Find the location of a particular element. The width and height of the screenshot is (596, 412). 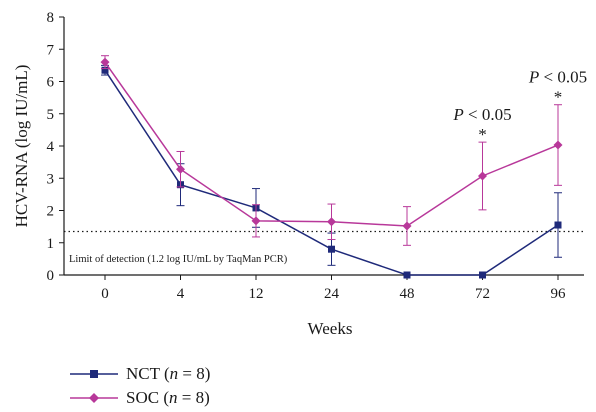

y-tick-label: 3 is located at coordinates (51, 179).